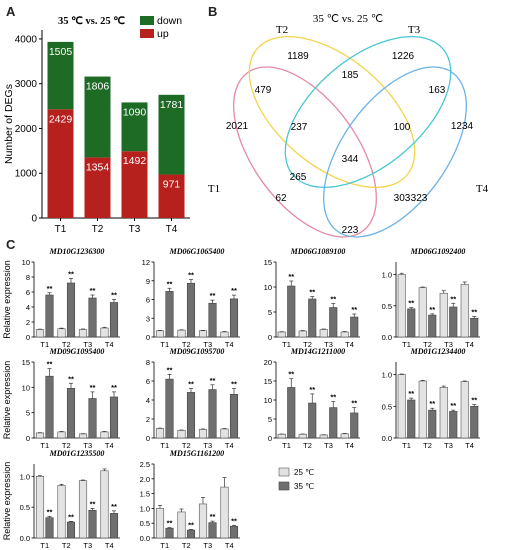  Describe the element at coordinates (28, 413) in the screenshot. I see `y-tick-label: 5` at that location.